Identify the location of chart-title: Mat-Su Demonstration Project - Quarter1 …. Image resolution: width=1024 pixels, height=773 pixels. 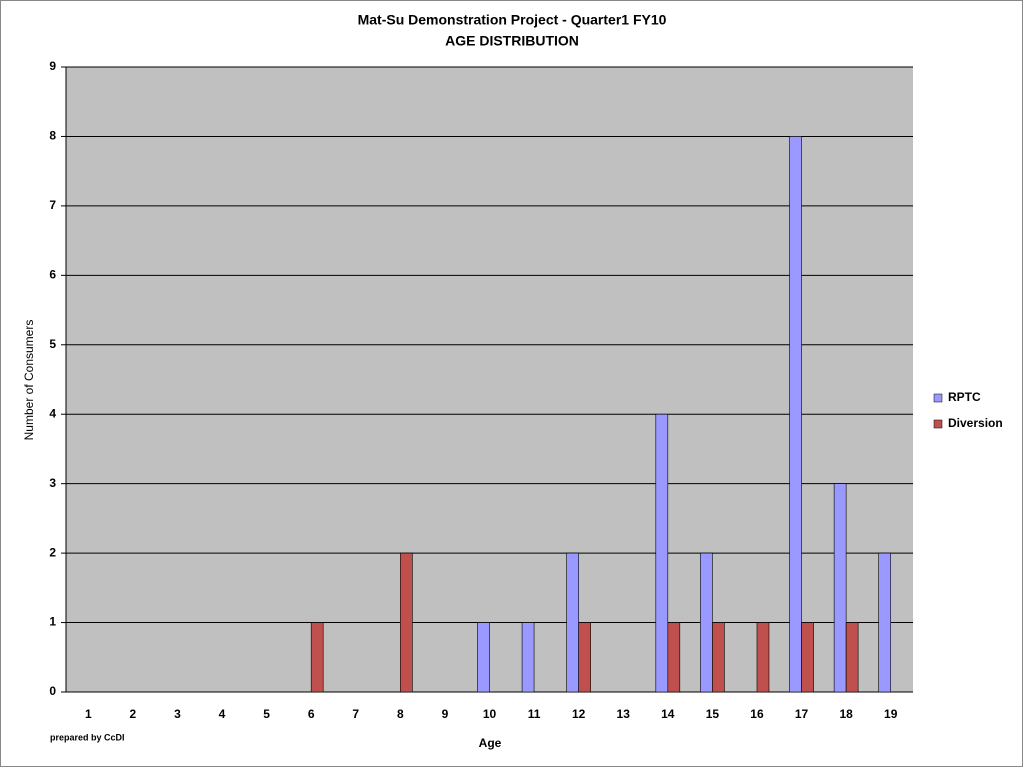
(512, 20).